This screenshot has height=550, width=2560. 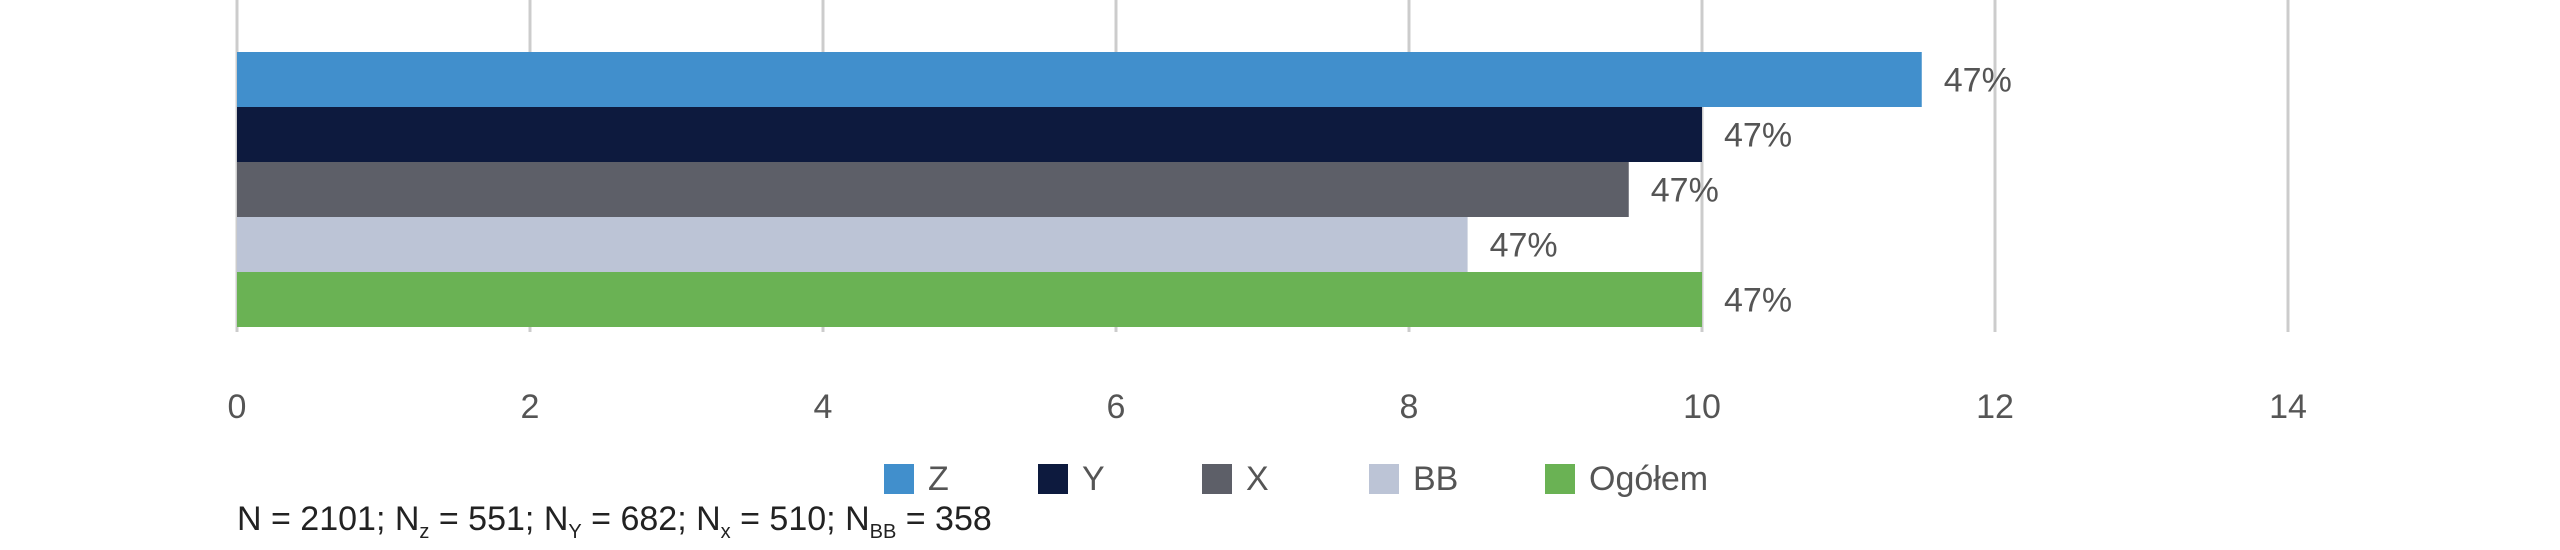 I want to click on bar-y, so click(x=969, y=134).